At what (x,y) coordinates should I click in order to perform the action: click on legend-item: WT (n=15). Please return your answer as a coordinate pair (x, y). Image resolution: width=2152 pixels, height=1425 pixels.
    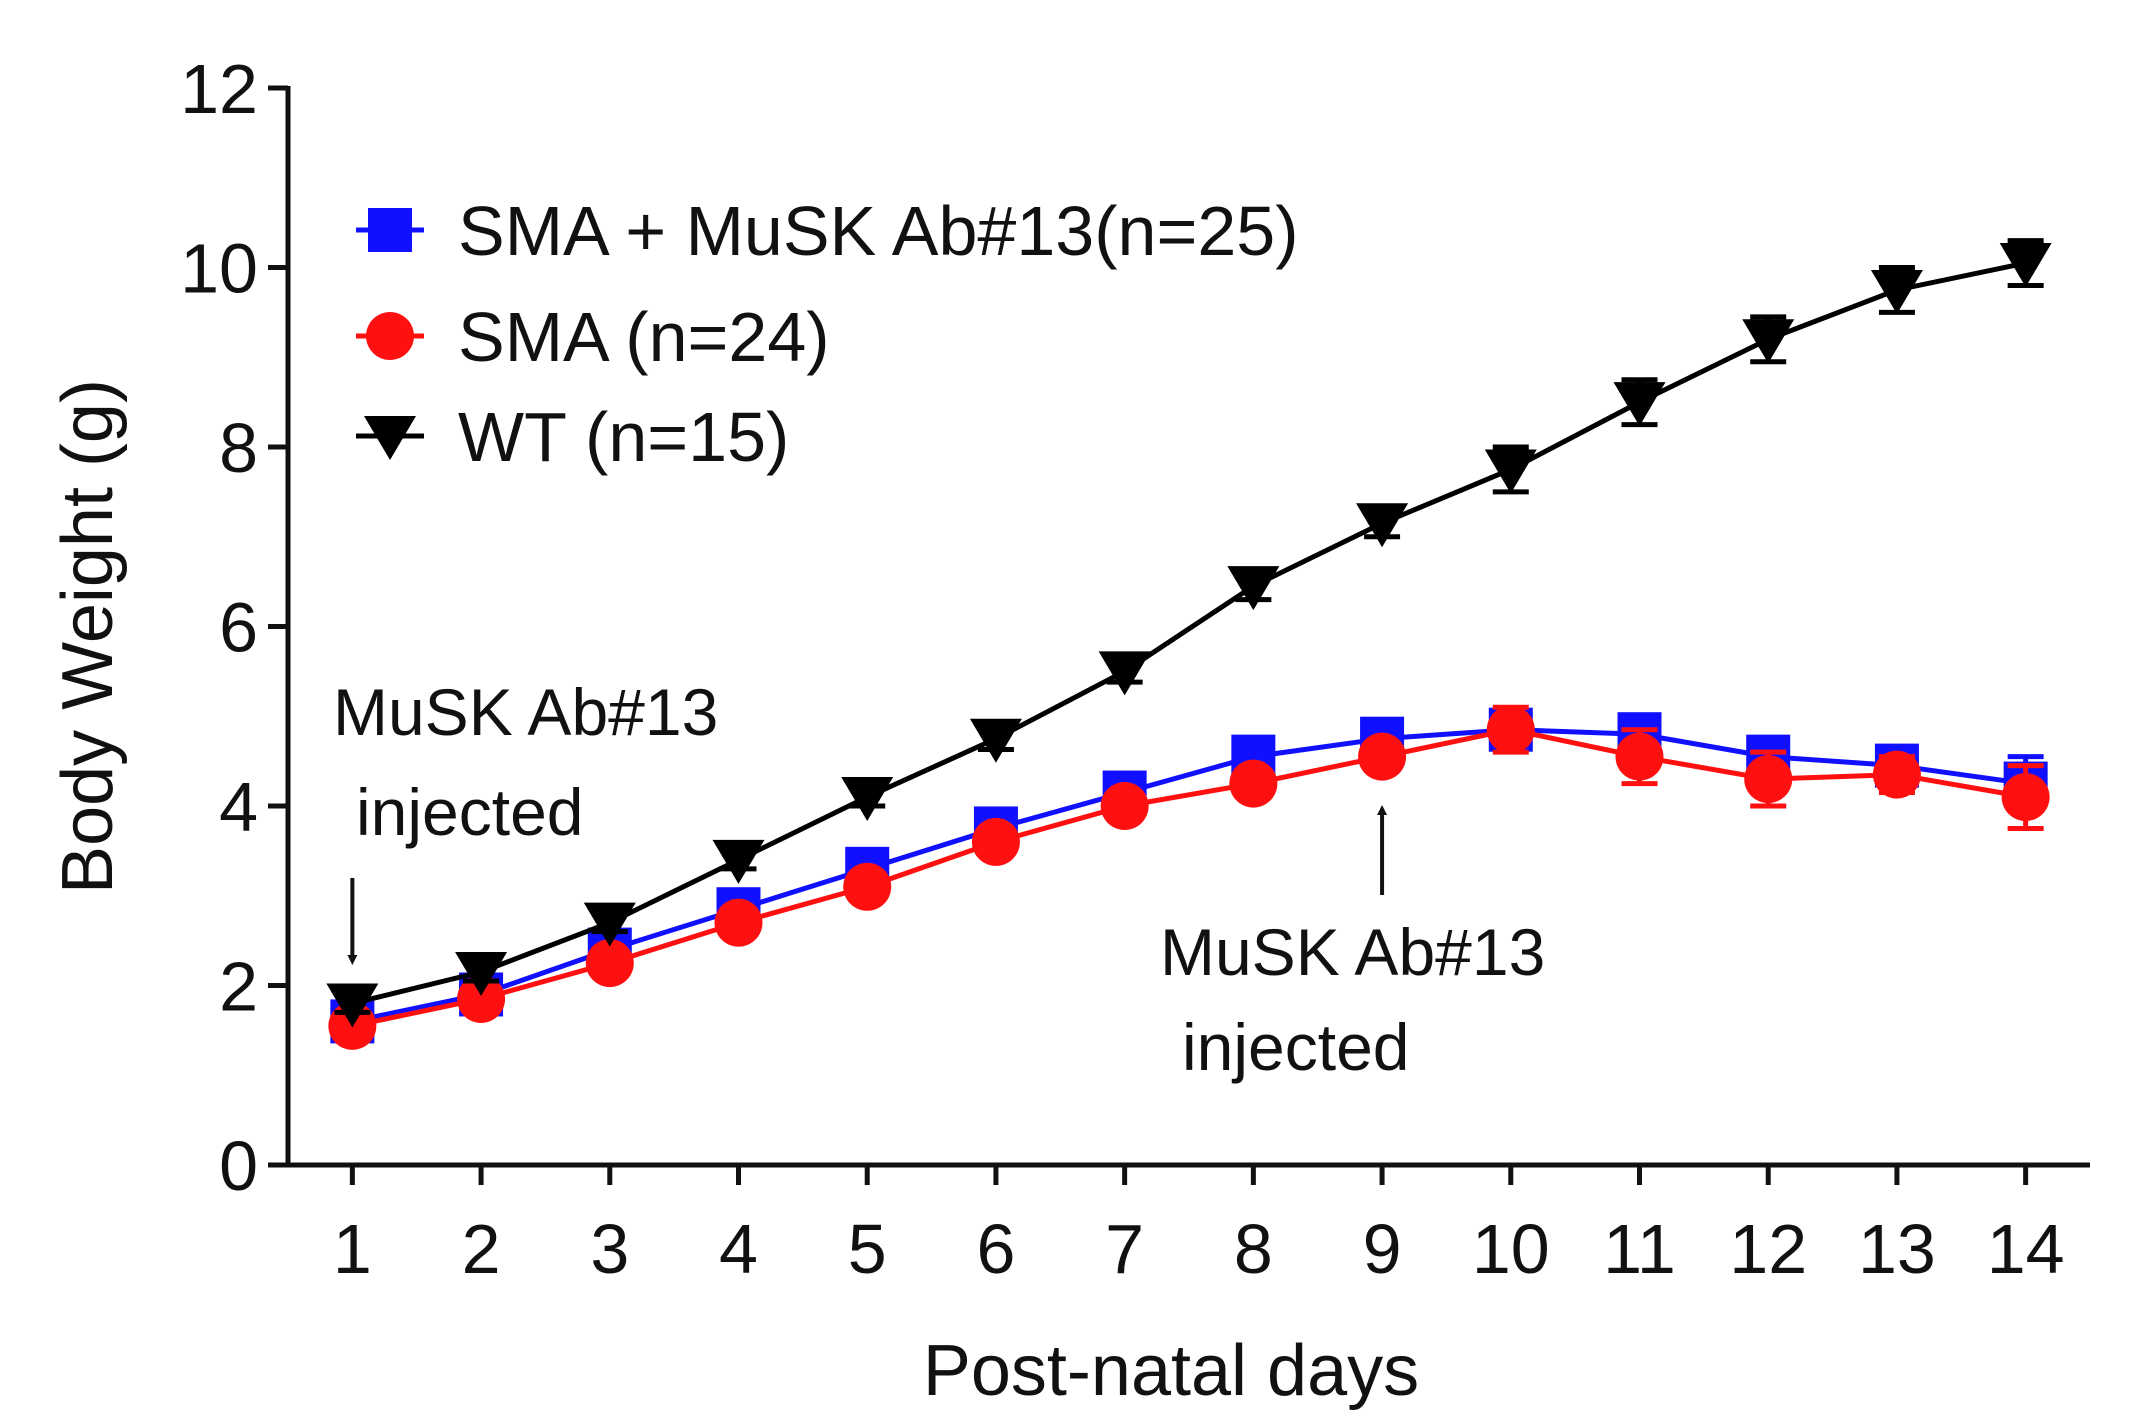
    Looking at the image, I should click on (572, 437).